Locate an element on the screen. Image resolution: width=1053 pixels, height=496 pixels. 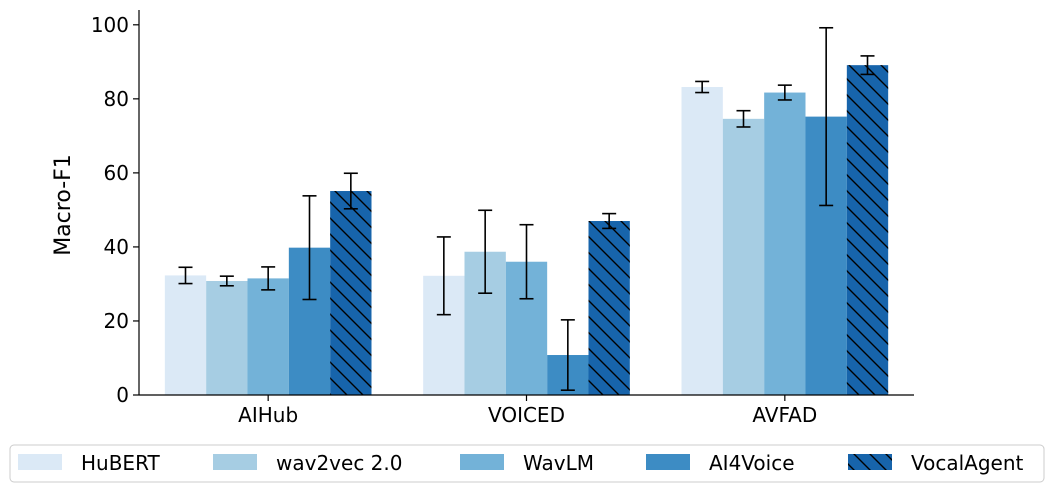
legend-box is located at coordinates (527, 463).